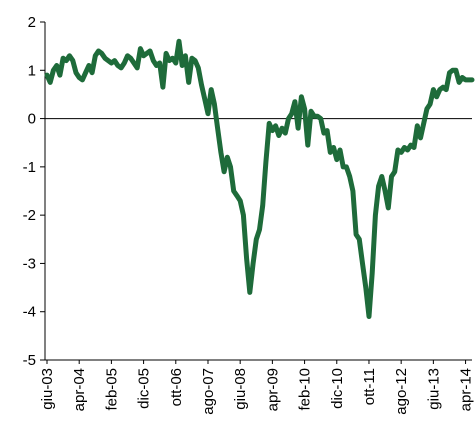 The image size is (475, 435). I want to click on x-tick-label: ago-07, so click(208, 391).